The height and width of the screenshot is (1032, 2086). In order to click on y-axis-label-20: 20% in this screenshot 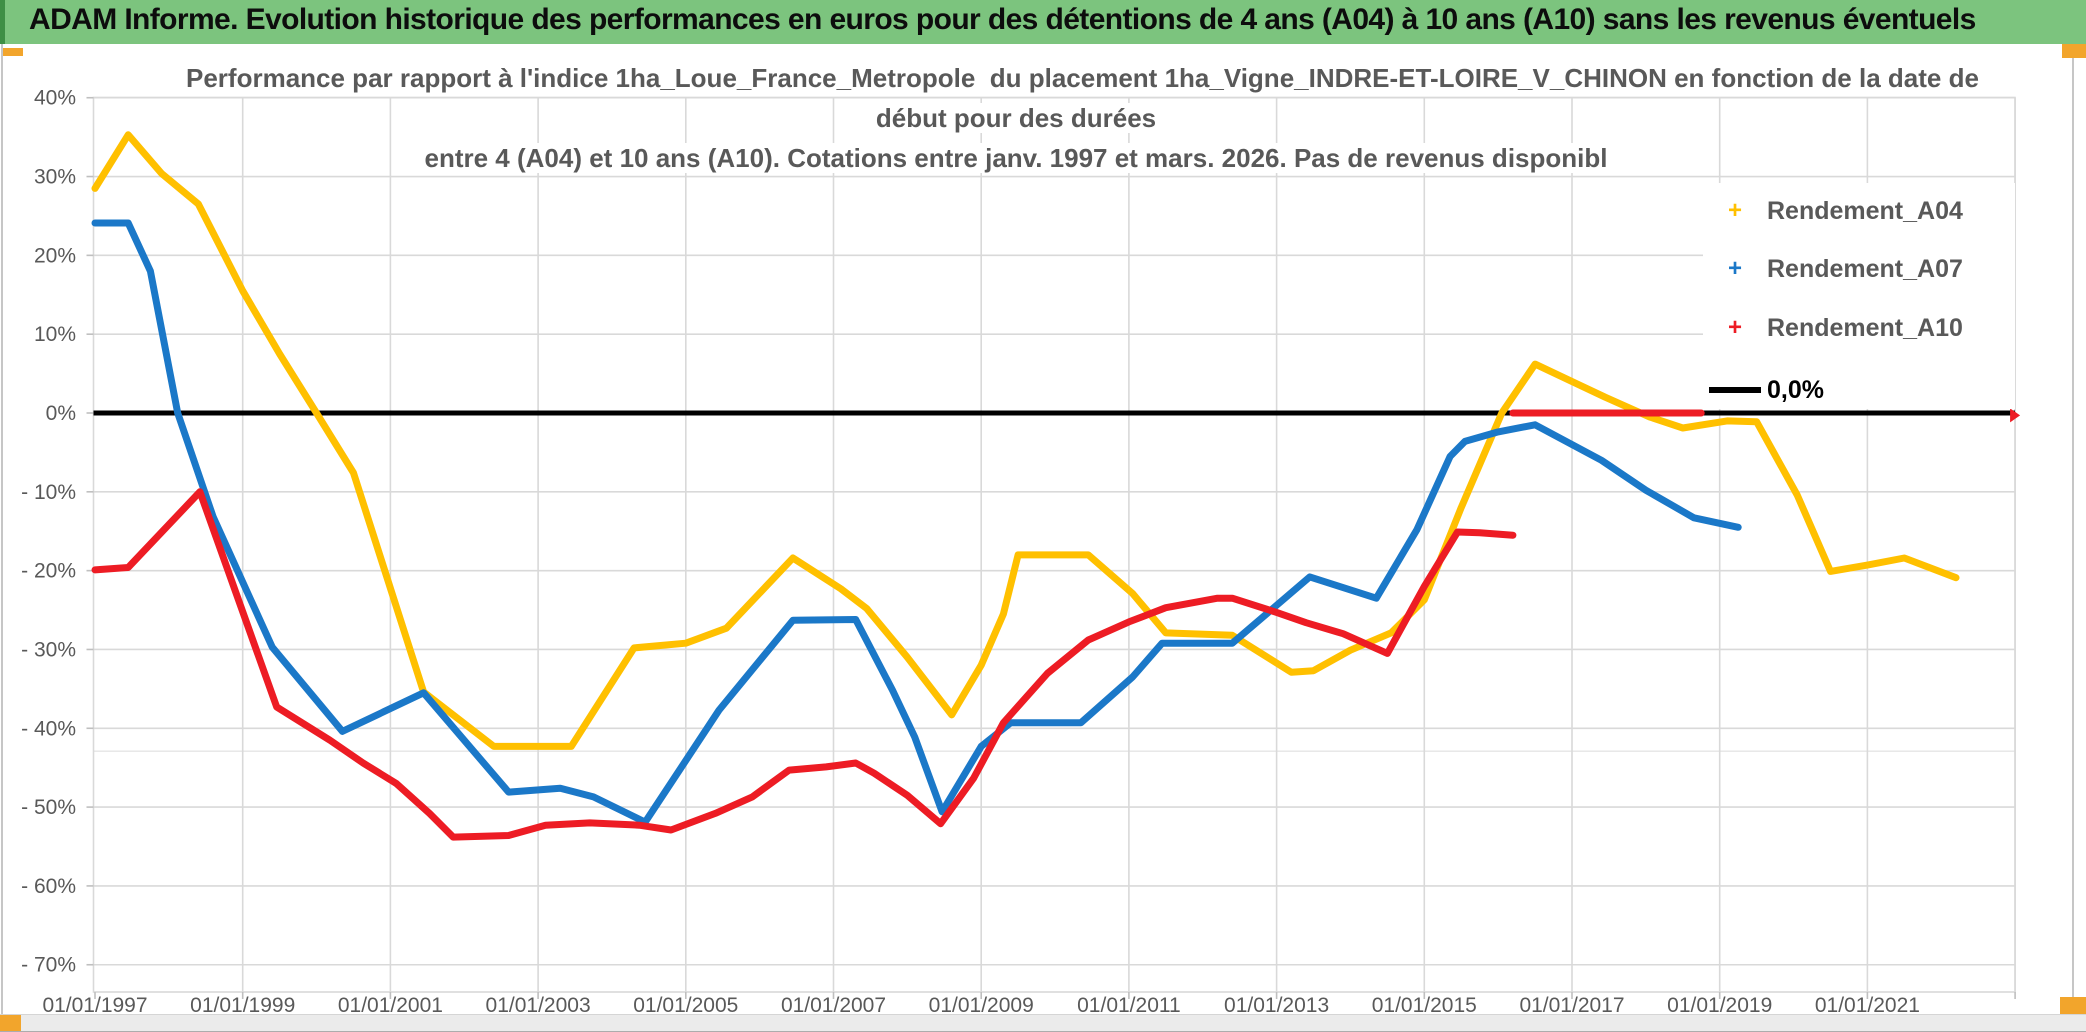, I will do `click(55, 255)`.